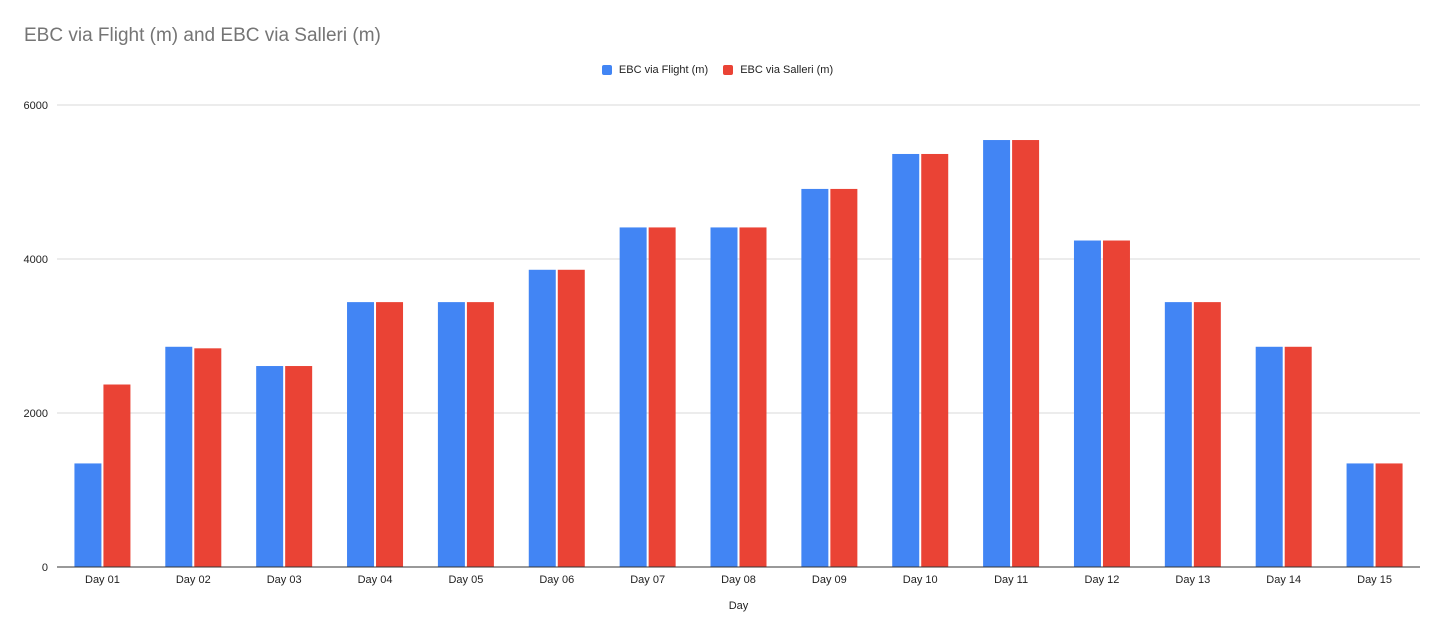 The height and width of the screenshot is (623, 1435). What do you see at coordinates (787, 70) in the screenshot?
I see `legend-label-salleri: EBC via Salleri (m)` at bounding box center [787, 70].